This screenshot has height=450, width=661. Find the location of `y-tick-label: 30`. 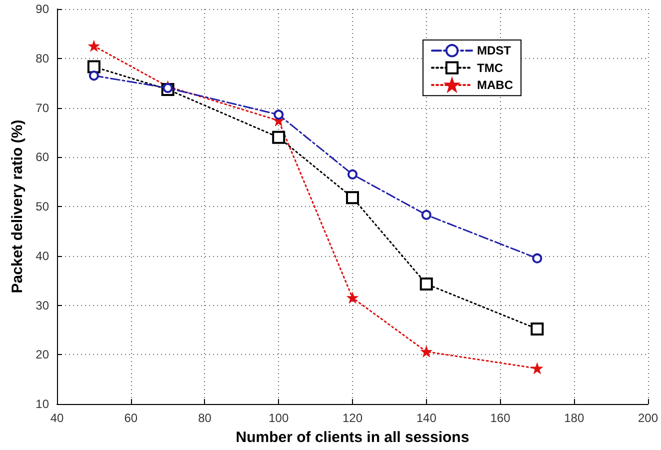

y-tick-label: 30 is located at coordinates (43, 305).